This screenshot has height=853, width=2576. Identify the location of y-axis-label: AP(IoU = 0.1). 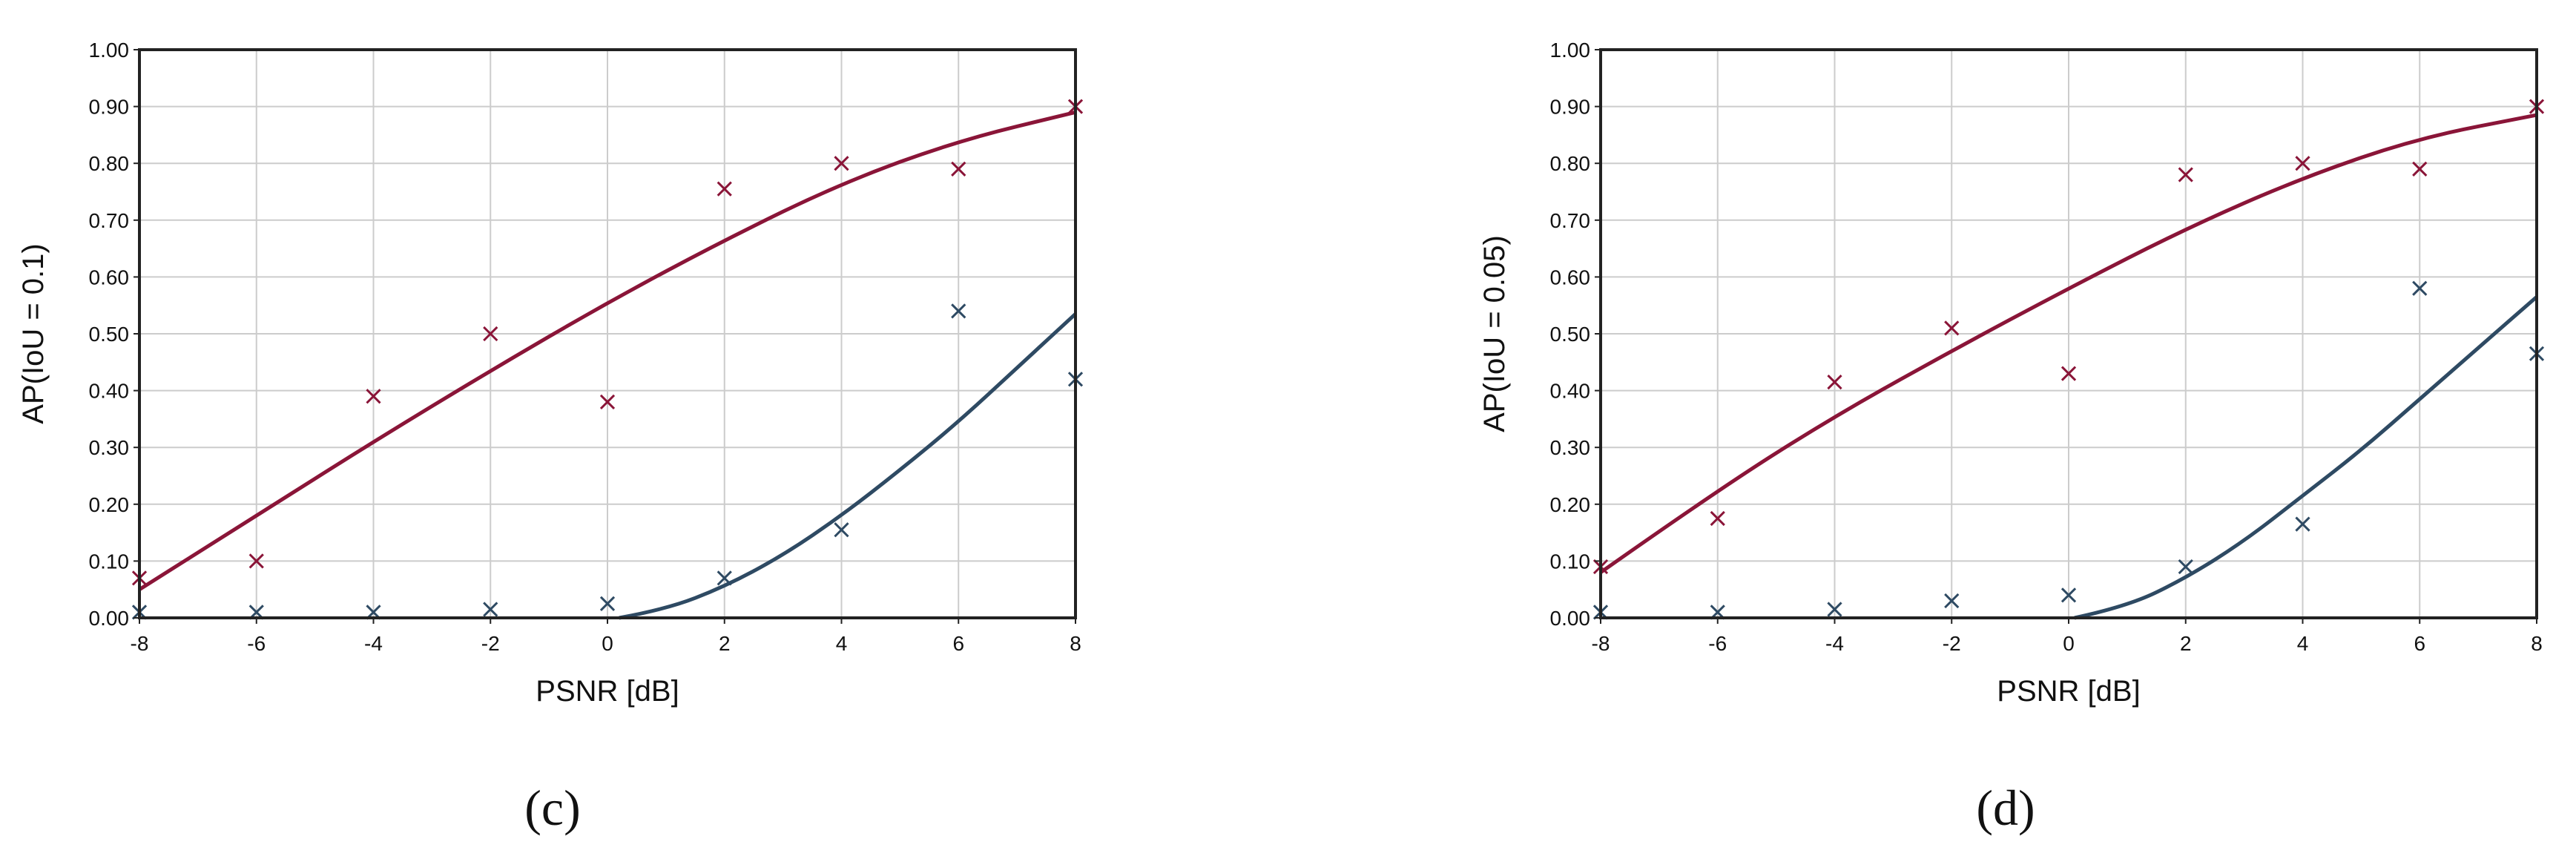
(34, 333).